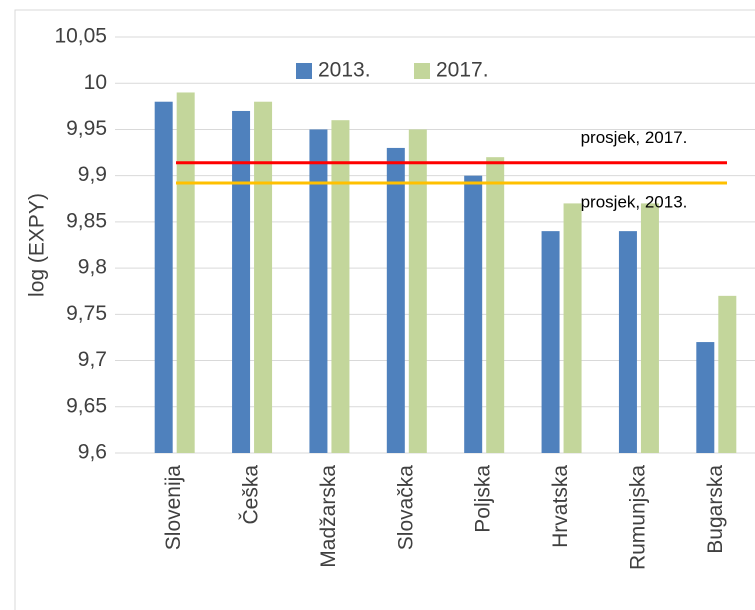 The width and height of the screenshot is (755, 610). What do you see at coordinates (405, 508) in the screenshot?
I see `x-tick-label: Slovačka` at bounding box center [405, 508].